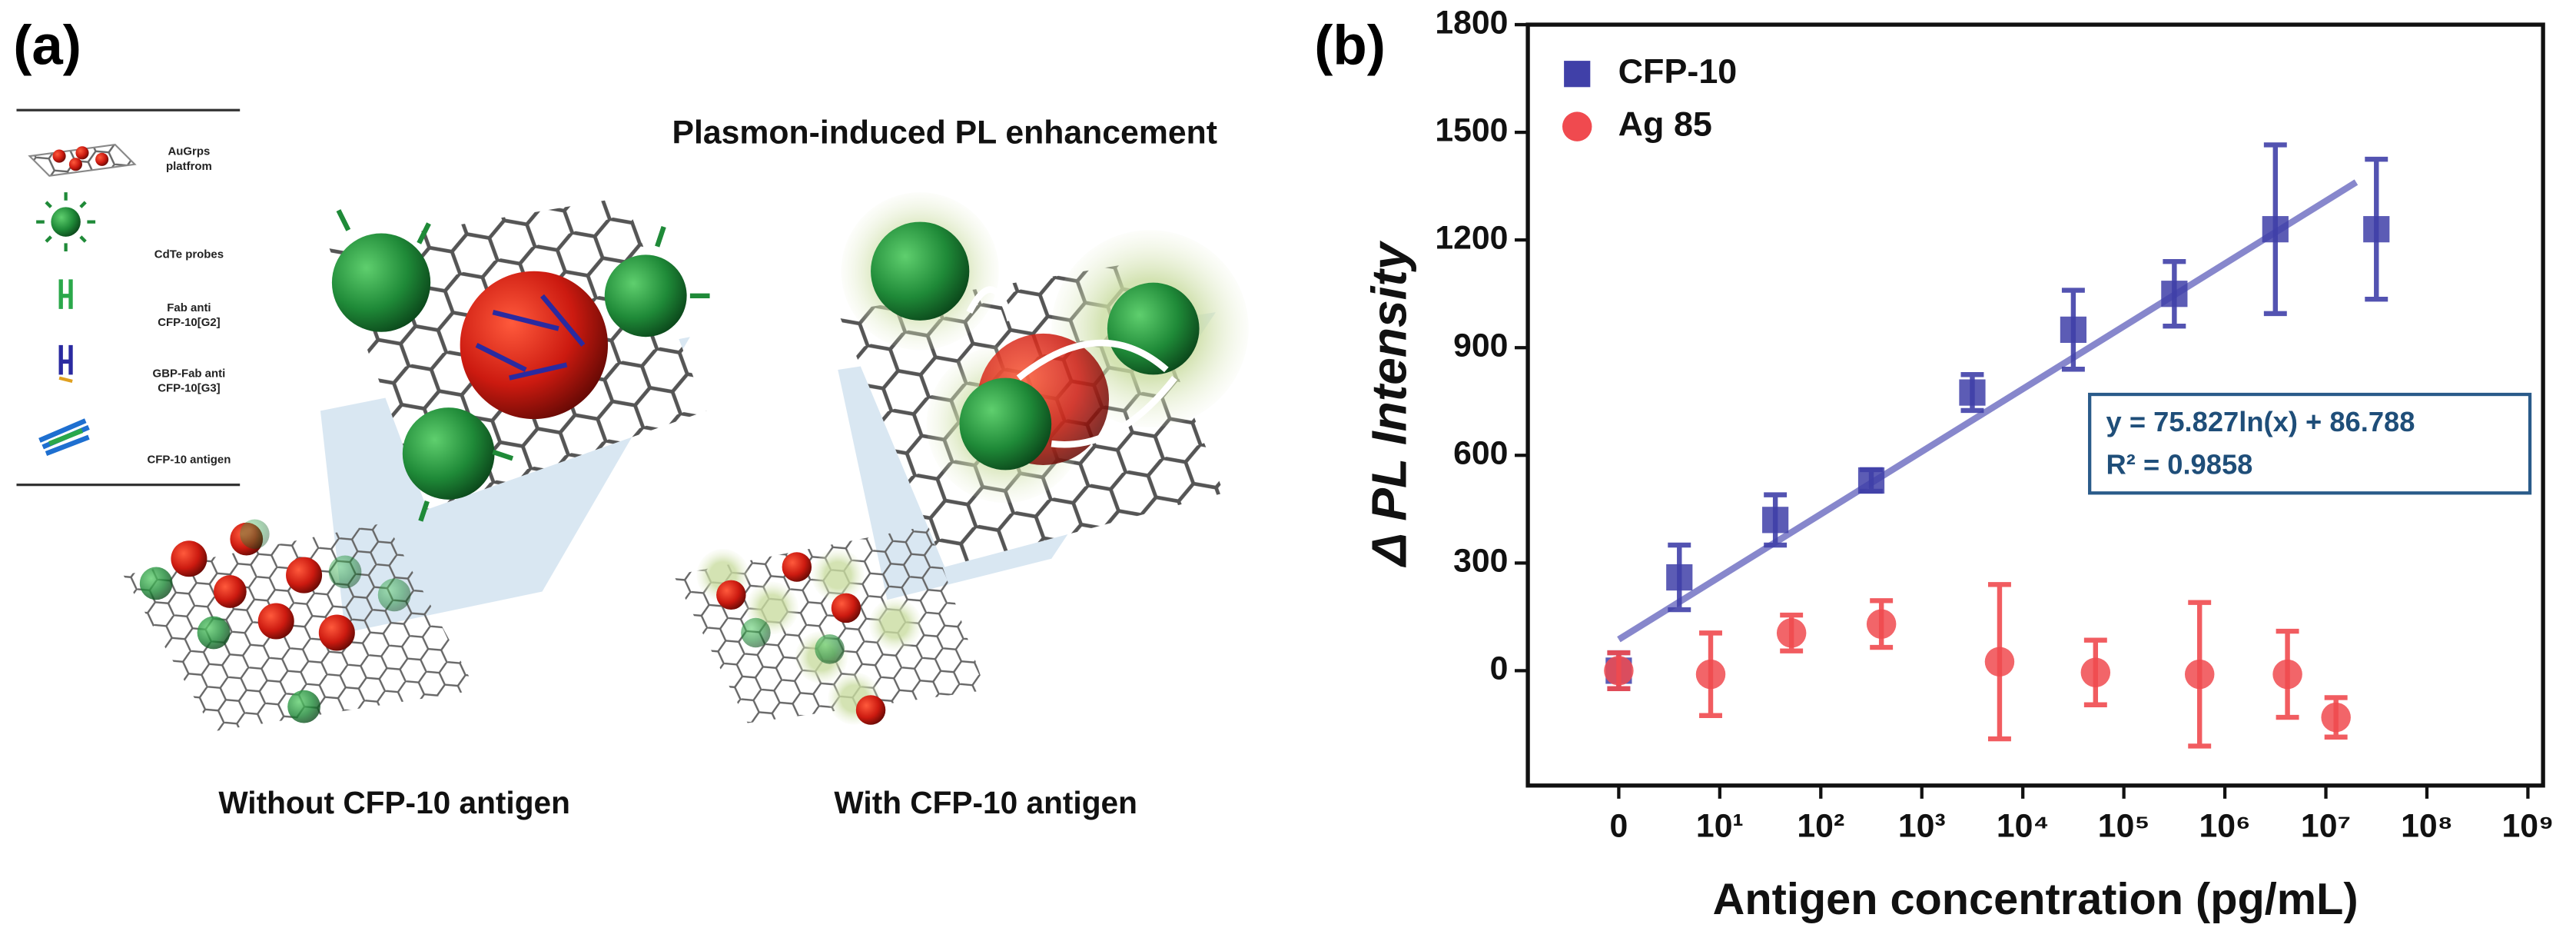 This screenshot has width=2576, height=941. Describe the element at coordinates (394, 803) in the screenshot. I see `caption: Without CFP-10 antigen` at that location.